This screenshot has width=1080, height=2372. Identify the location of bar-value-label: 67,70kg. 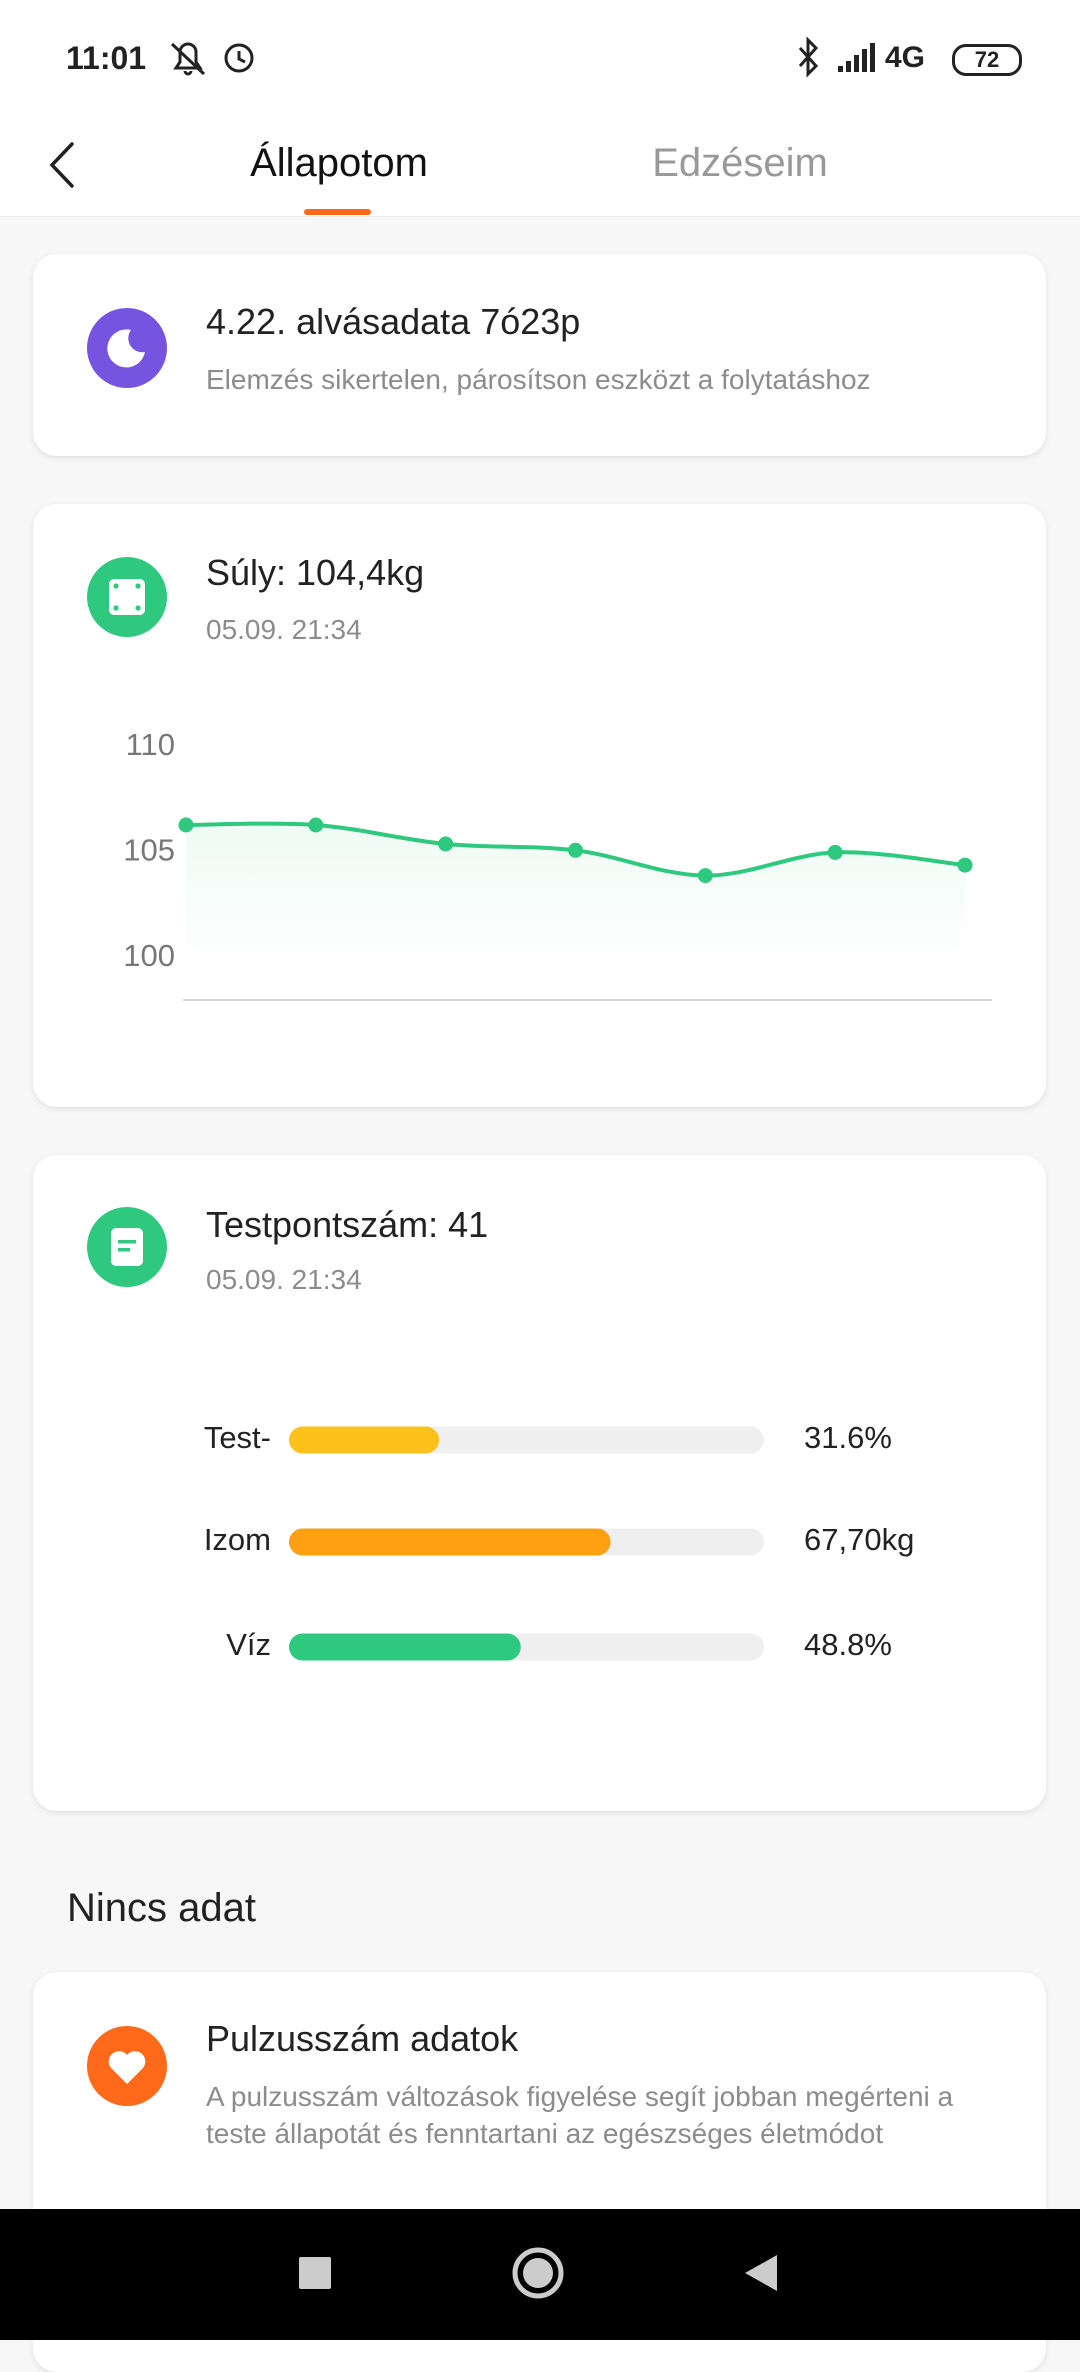
(859, 1539).